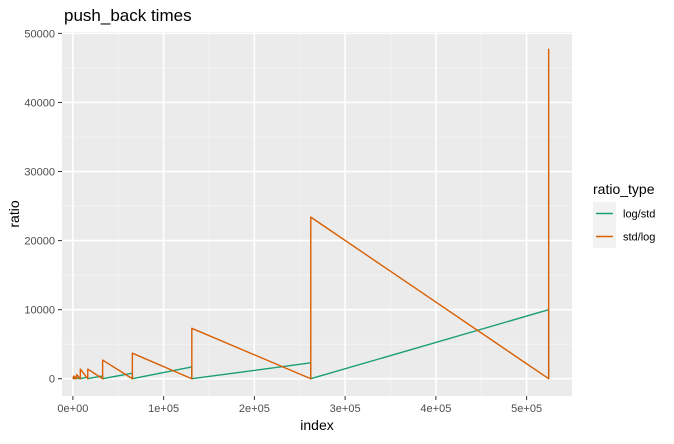  Describe the element at coordinates (254, 409) in the screenshot. I see `x-tick-label: 2e+05` at that location.